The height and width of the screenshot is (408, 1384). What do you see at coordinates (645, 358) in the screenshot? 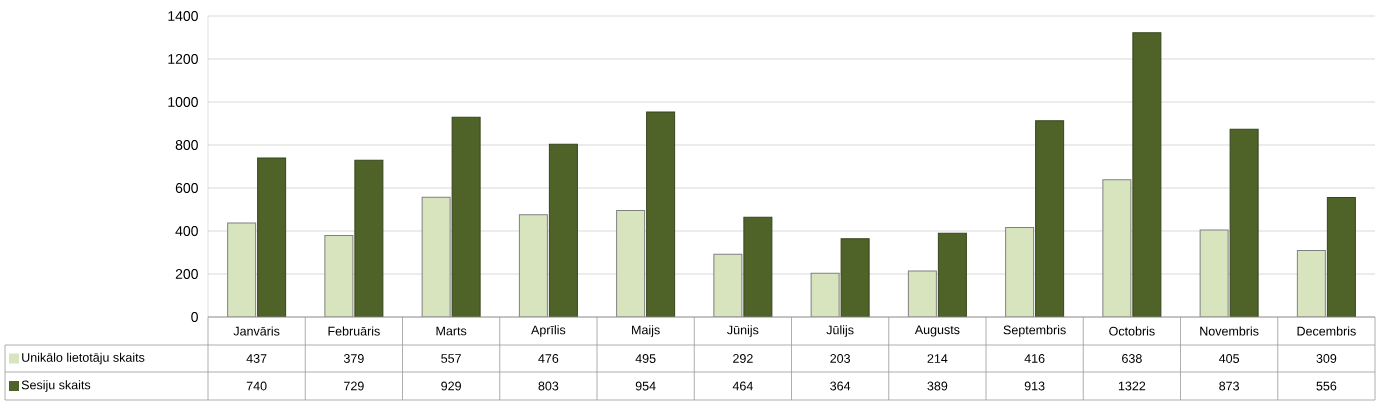
I see `data-label: 495` at bounding box center [645, 358].